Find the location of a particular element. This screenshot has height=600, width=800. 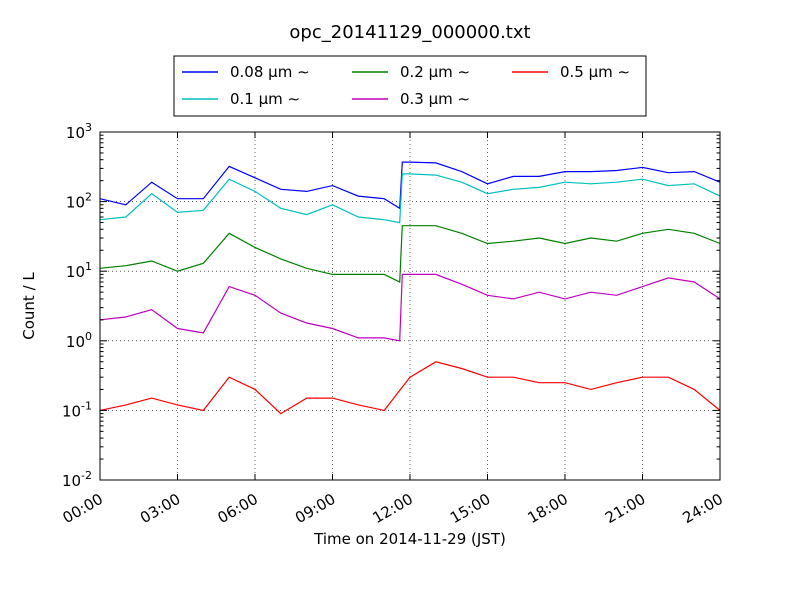

x-tick-label: 12:00 is located at coordinates (393, 508).